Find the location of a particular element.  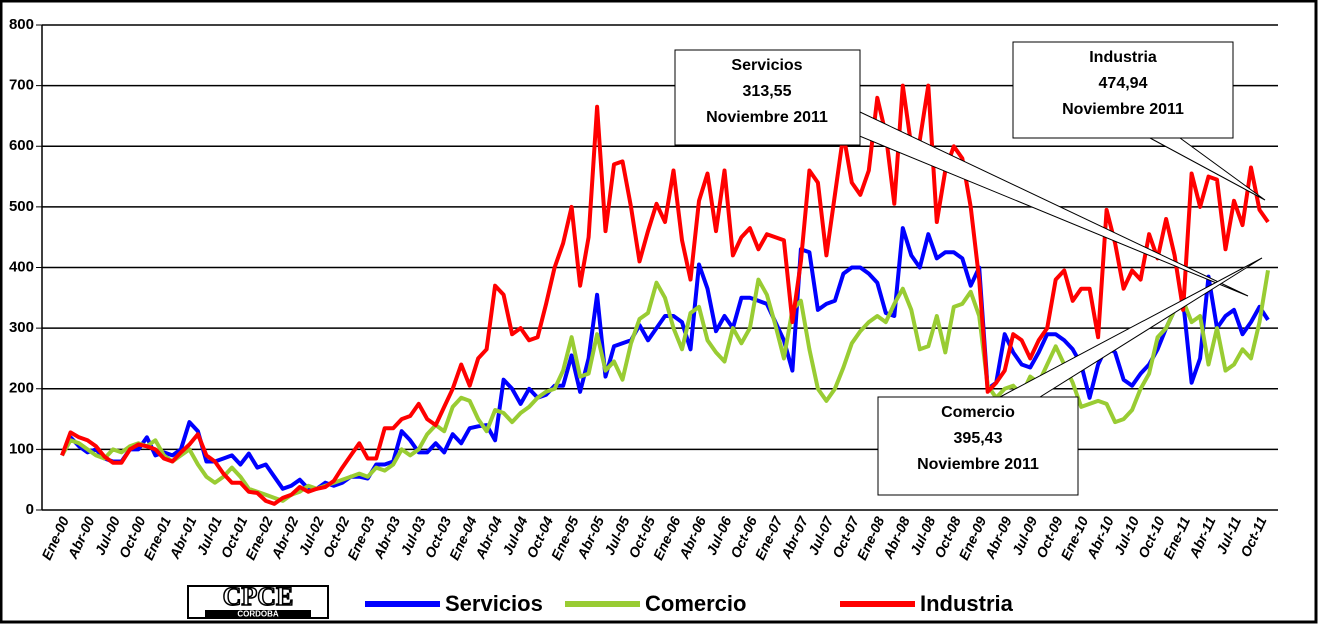

y-tick-label: 300 is located at coordinates (21, 327).